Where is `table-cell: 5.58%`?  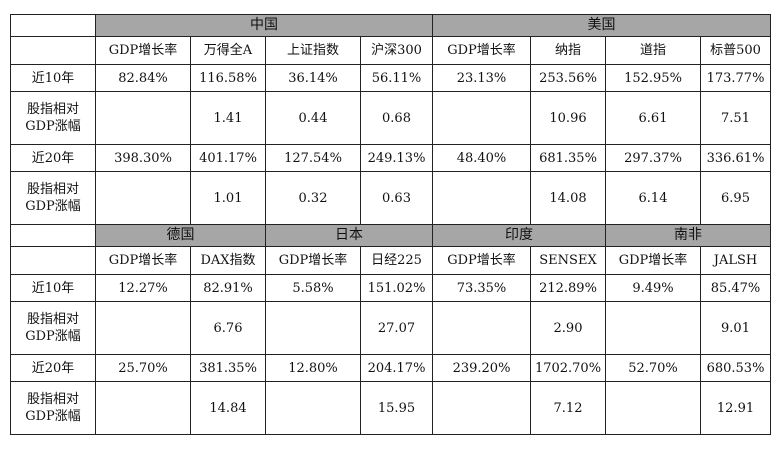 table-cell: 5.58% is located at coordinates (313, 288).